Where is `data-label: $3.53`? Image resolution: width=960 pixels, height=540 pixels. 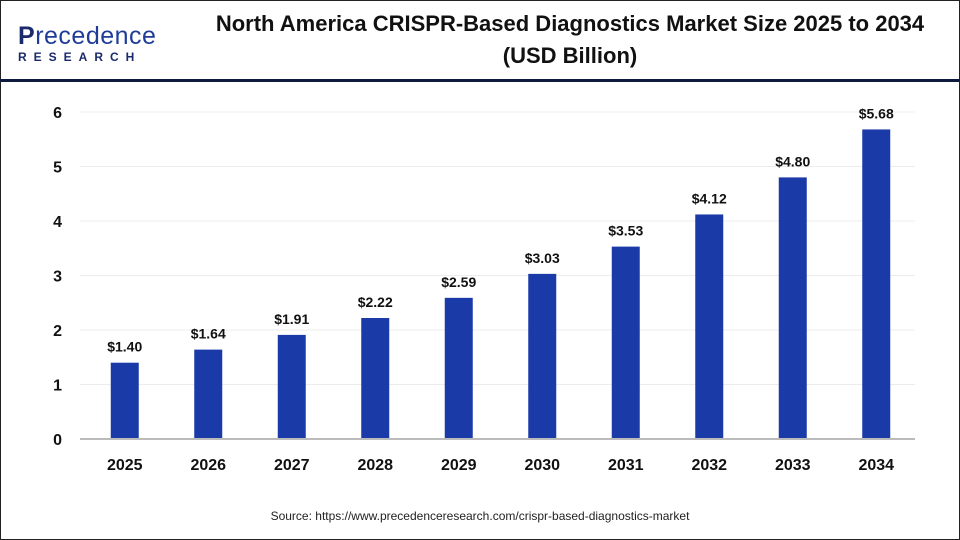
data-label: $3.53 is located at coordinates (625, 231).